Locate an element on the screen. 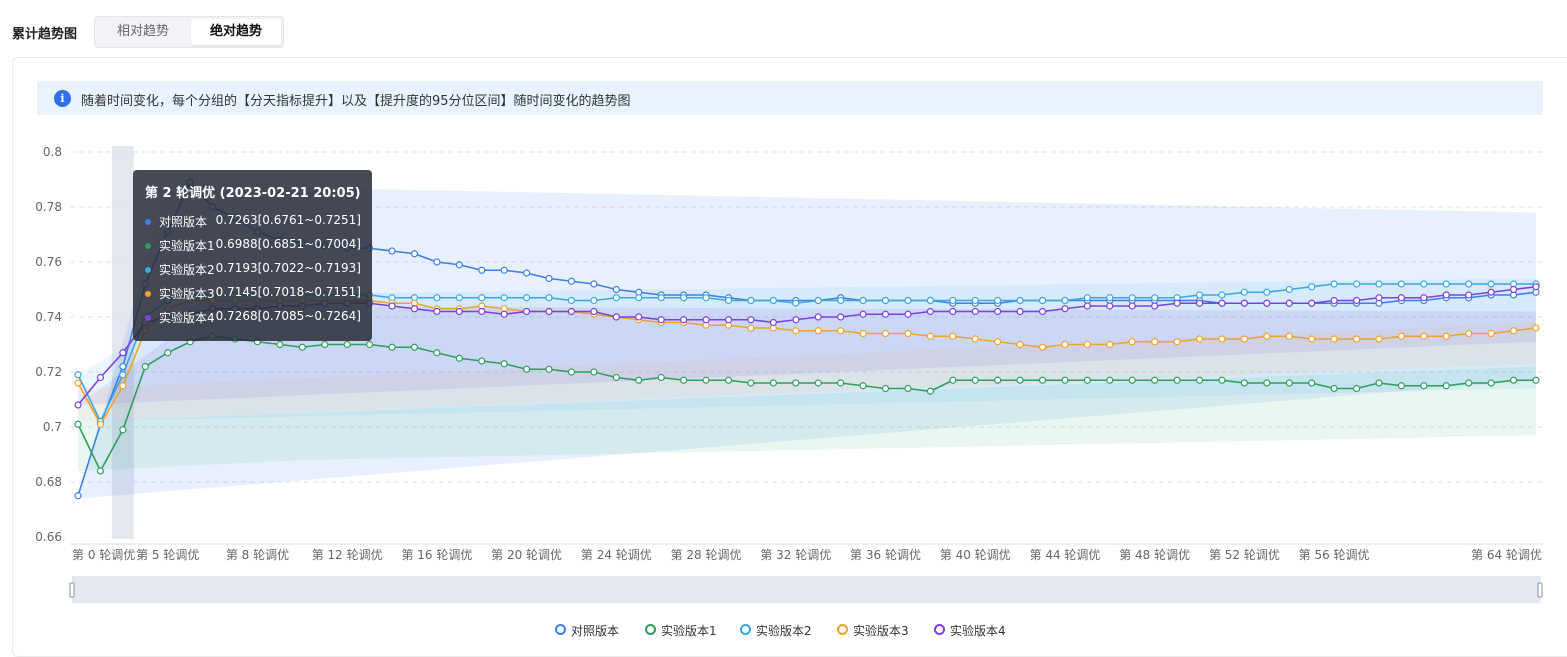 Image resolution: width=1567 pixels, height=657 pixels. x-tick-label: 第 36 轮调优 is located at coordinates (885, 555).